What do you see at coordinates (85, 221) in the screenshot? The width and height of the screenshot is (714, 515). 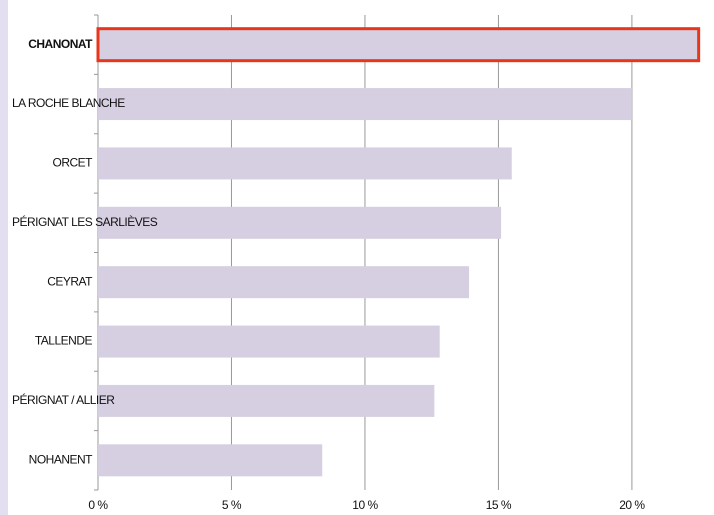 I see `y-tick-label: PÉRIGNAT LES SARLIÈVES` at bounding box center [85, 221].